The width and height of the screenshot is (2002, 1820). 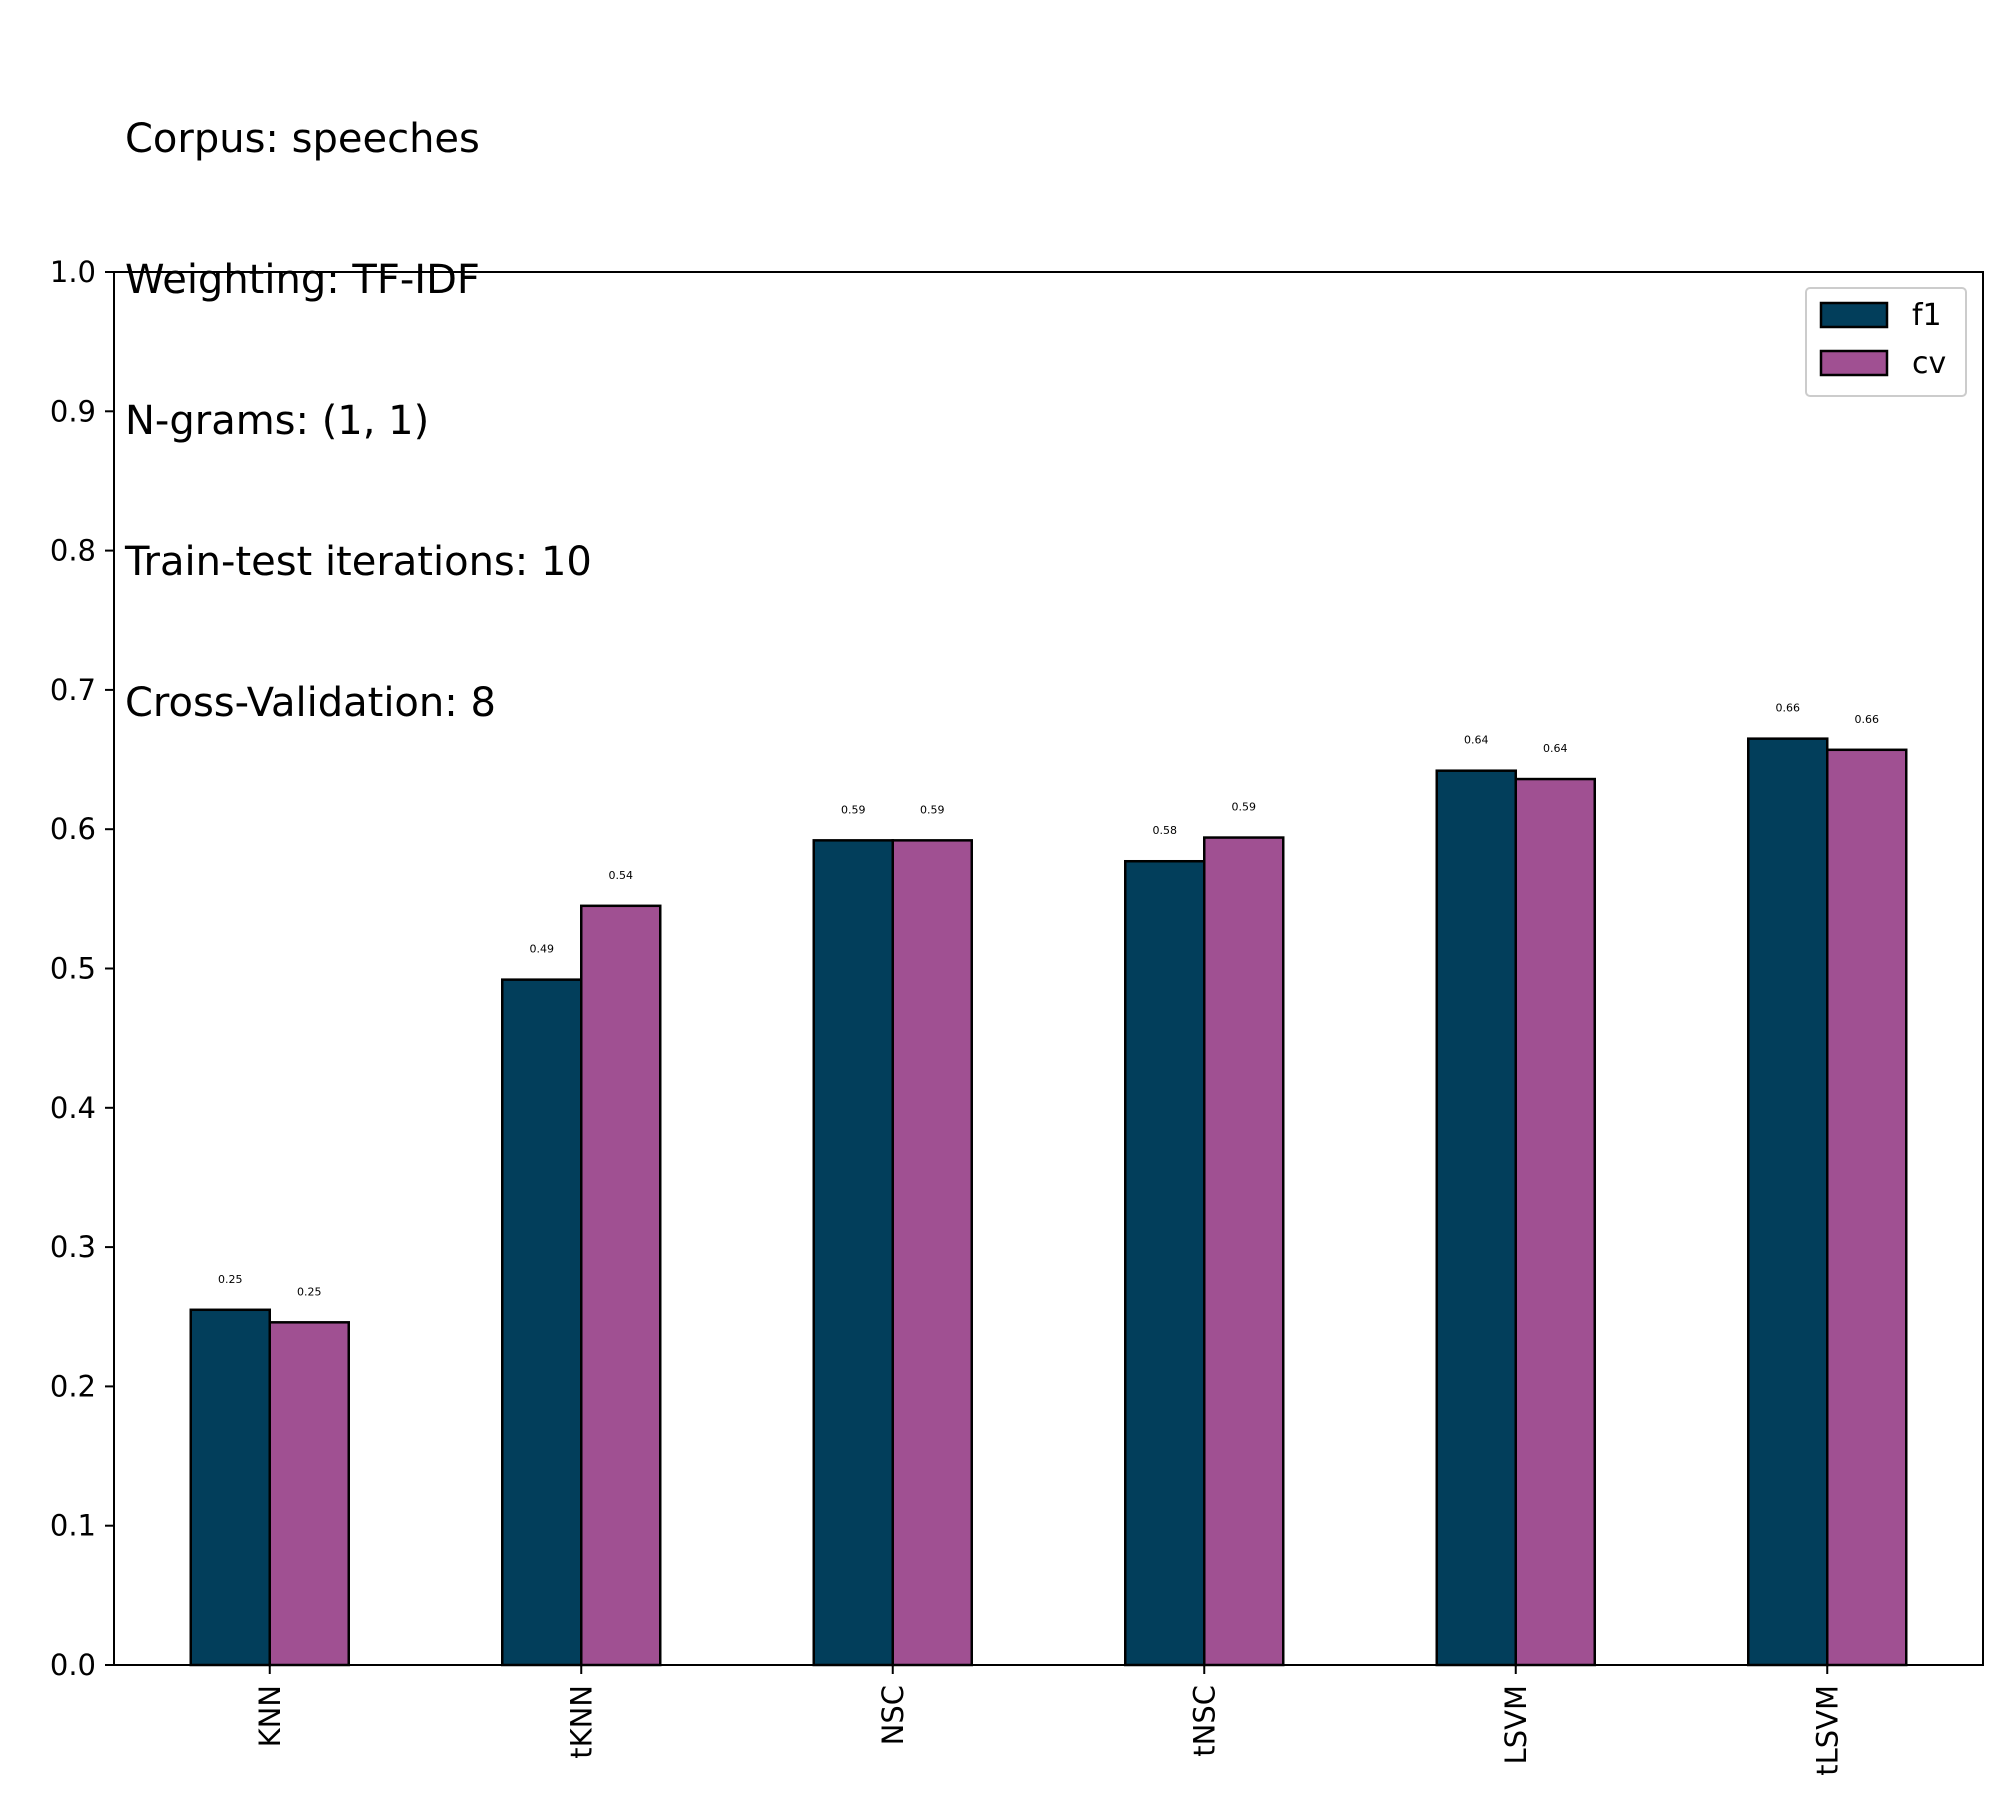 What do you see at coordinates (73, 1665) in the screenshot?
I see `y-tick-label: 0.0` at bounding box center [73, 1665].